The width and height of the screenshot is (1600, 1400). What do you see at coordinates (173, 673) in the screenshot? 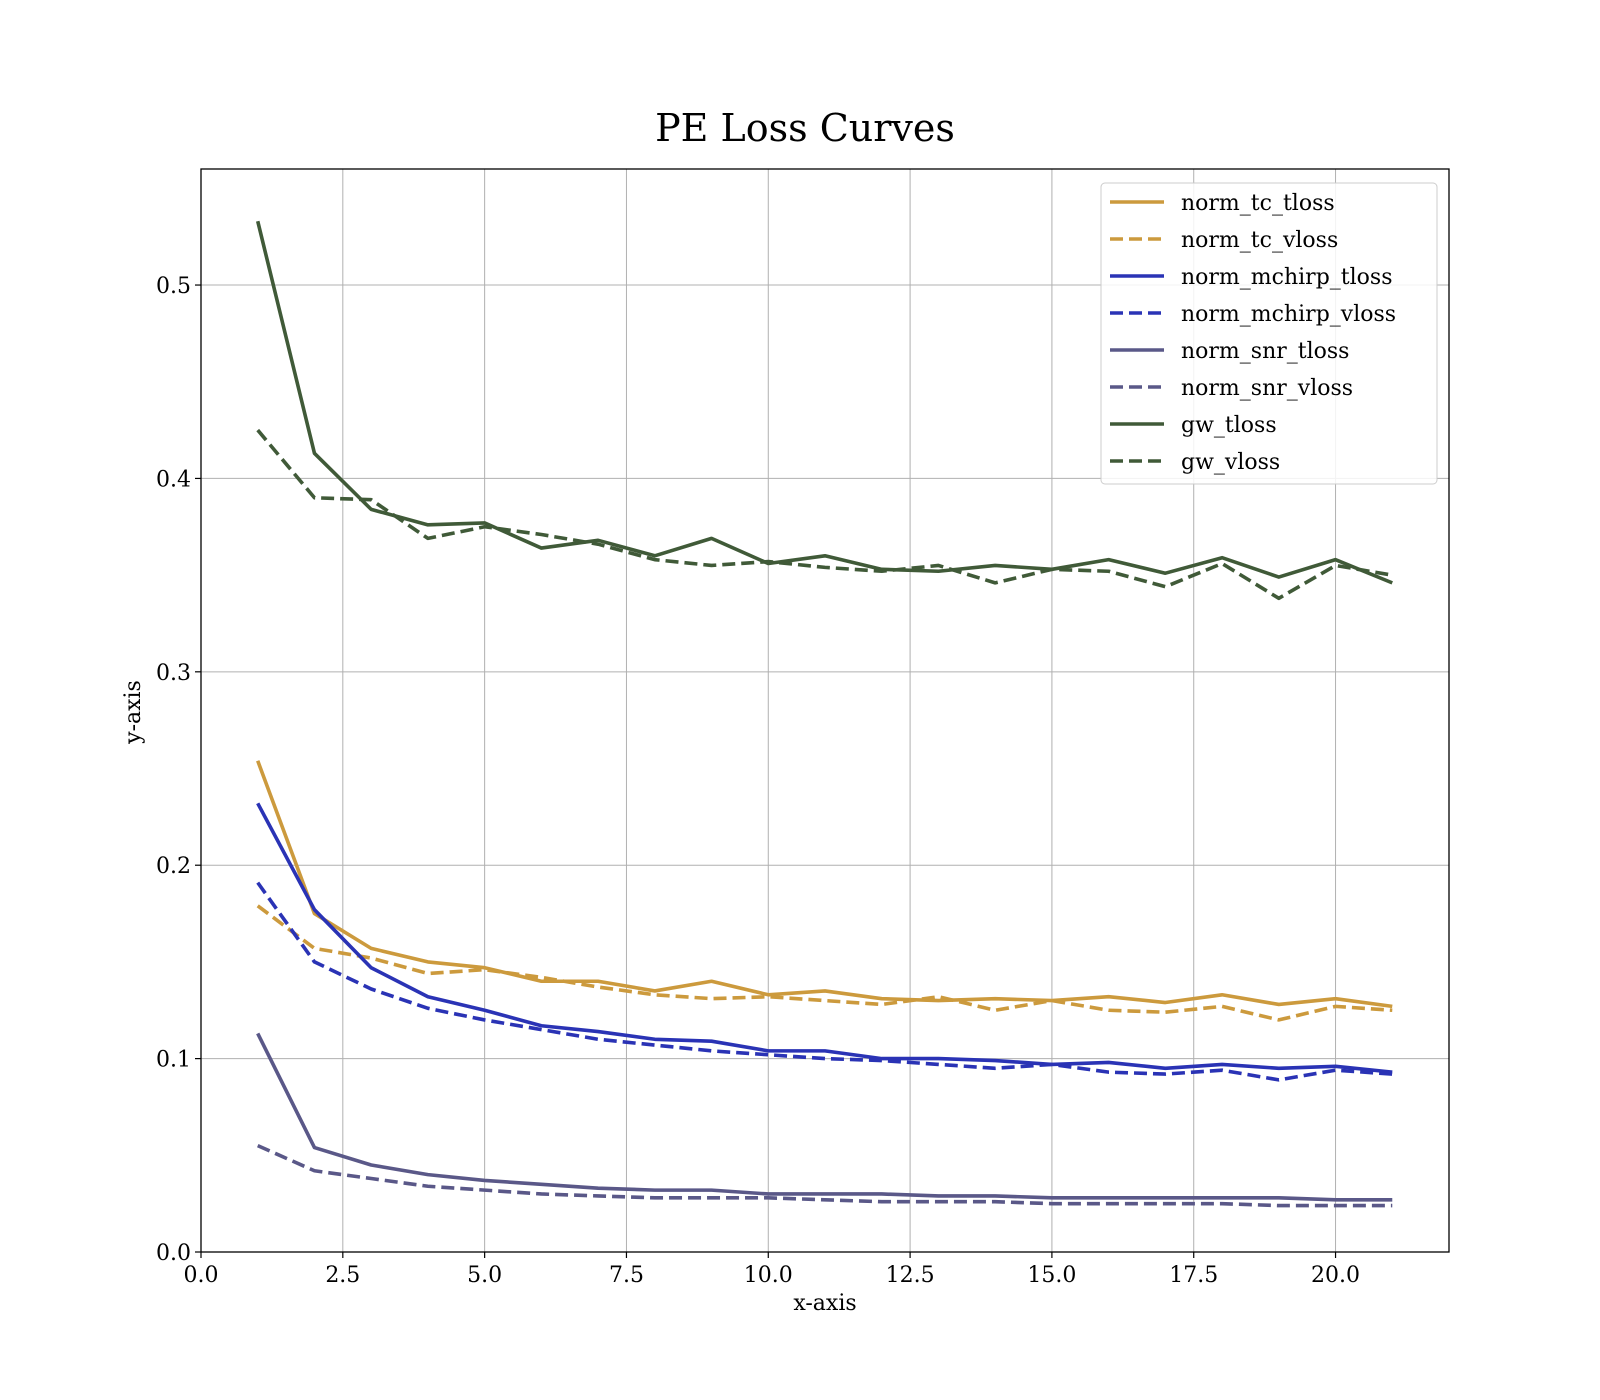
I see `y-tick-label: 0.3` at bounding box center [173, 673].